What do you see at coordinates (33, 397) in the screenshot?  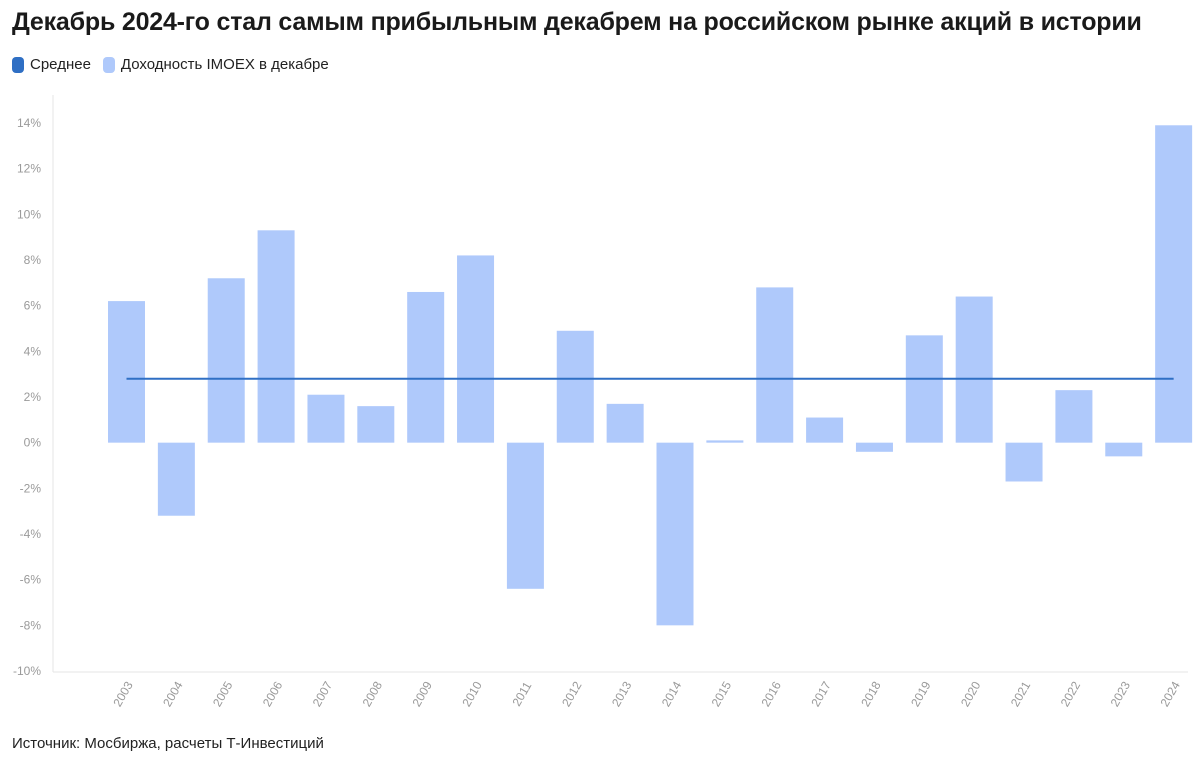 I see `y-tick-label: 2%` at bounding box center [33, 397].